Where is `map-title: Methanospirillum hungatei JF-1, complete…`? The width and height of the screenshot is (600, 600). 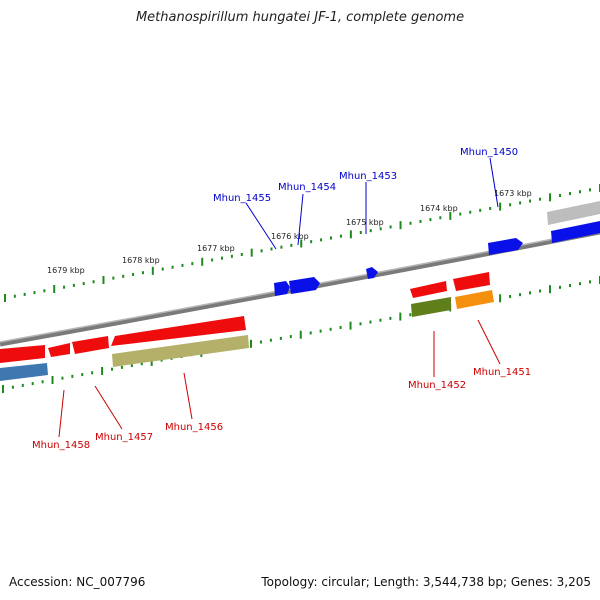 map-title: Methanospirillum hungatei JF-1, complete… is located at coordinates (300, 17).